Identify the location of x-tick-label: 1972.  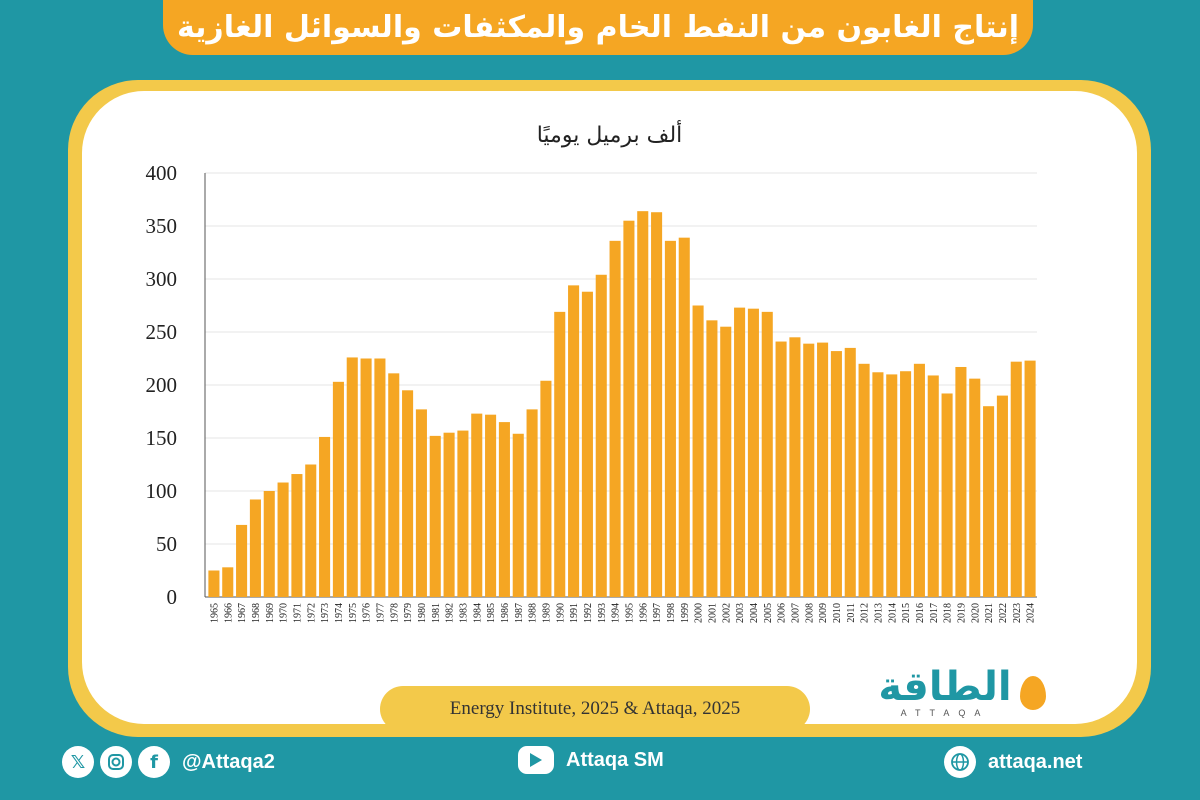
(311, 613).